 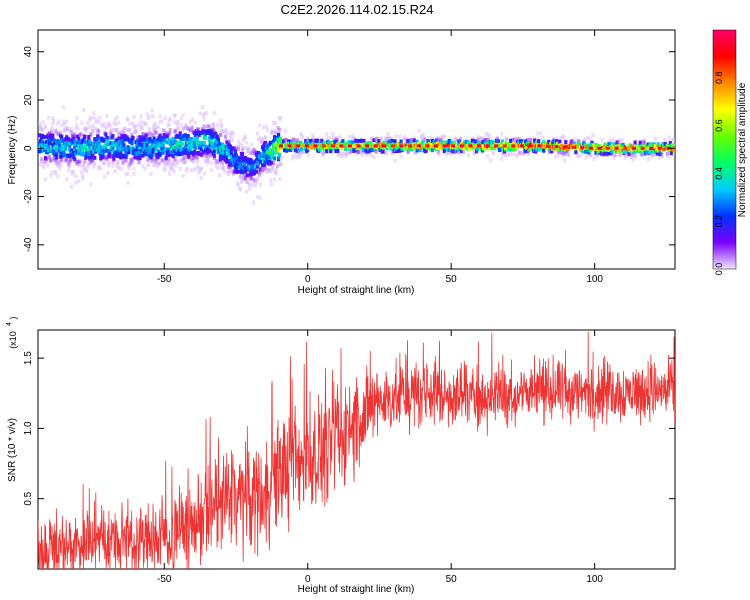 What do you see at coordinates (719, 174) in the screenshot?
I see `colorbar-ticks: 0.0 0.2 0.4 0.6 0.8` at bounding box center [719, 174].